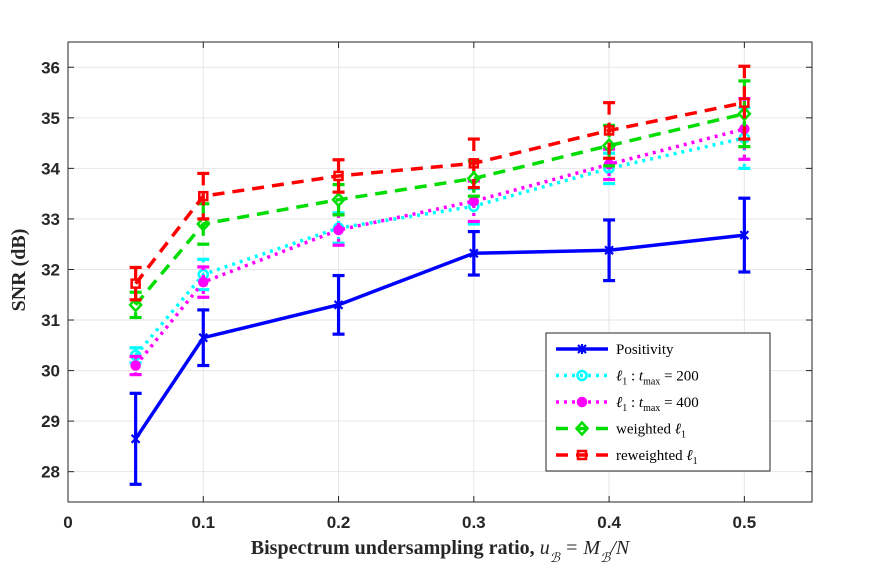 The width and height of the screenshot is (872, 566). I want to click on legend-label: weighted ℓ1, so click(651, 431).